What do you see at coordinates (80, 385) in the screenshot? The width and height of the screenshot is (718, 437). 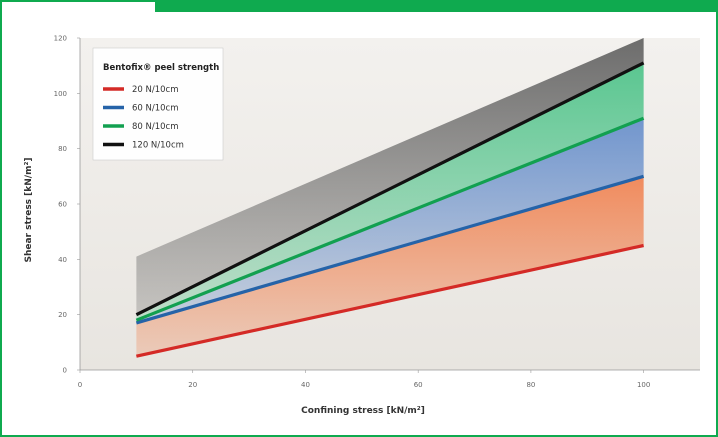 I see `x-tick-label: 0` at bounding box center [80, 385].